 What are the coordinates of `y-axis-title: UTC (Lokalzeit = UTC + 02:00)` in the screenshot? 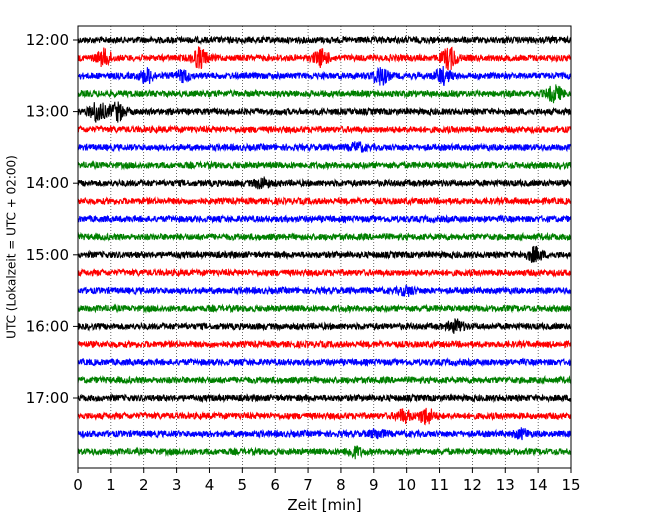 It's located at (12, 247).